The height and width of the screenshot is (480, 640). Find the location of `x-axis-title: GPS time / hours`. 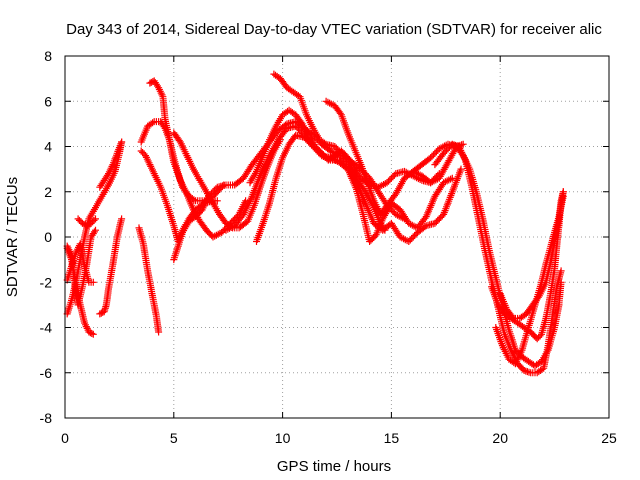

x-axis-title: GPS time / hours is located at coordinates (334, 466).